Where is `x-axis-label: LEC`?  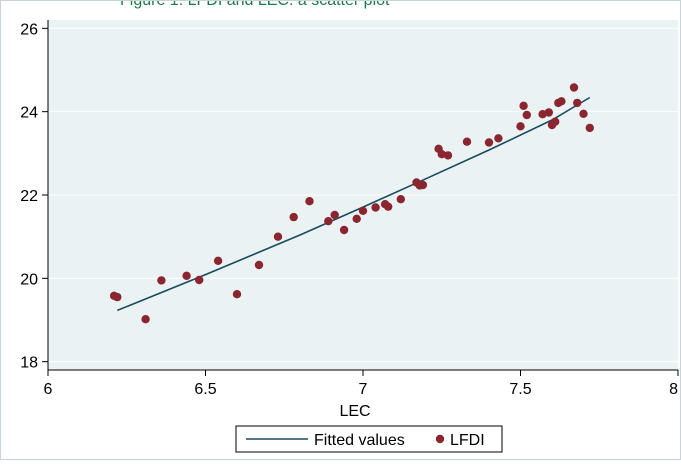
x-axis-label: LEC is located at coordinates (354, 411).